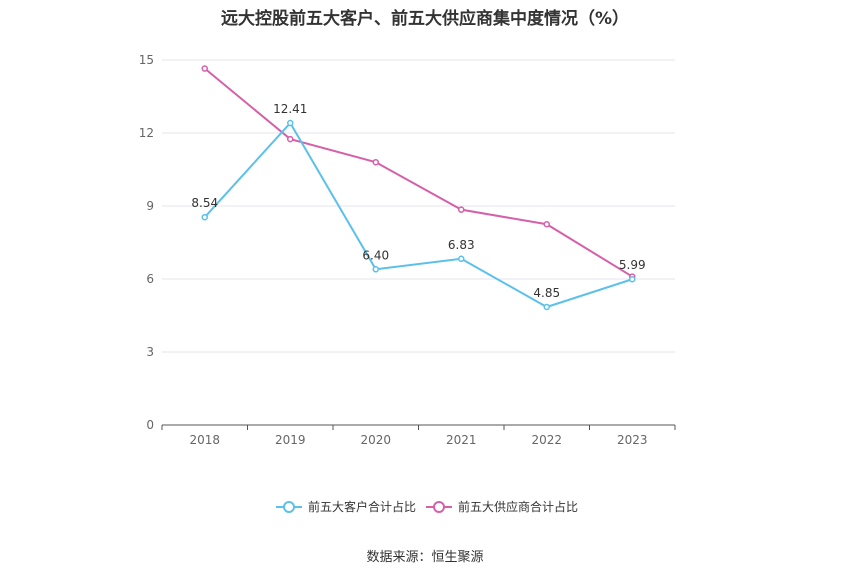  What do you see at coordinates (375, 440) in the screenshot?
I see `x-tick-label: 2020` at bounding box center [375, 440].